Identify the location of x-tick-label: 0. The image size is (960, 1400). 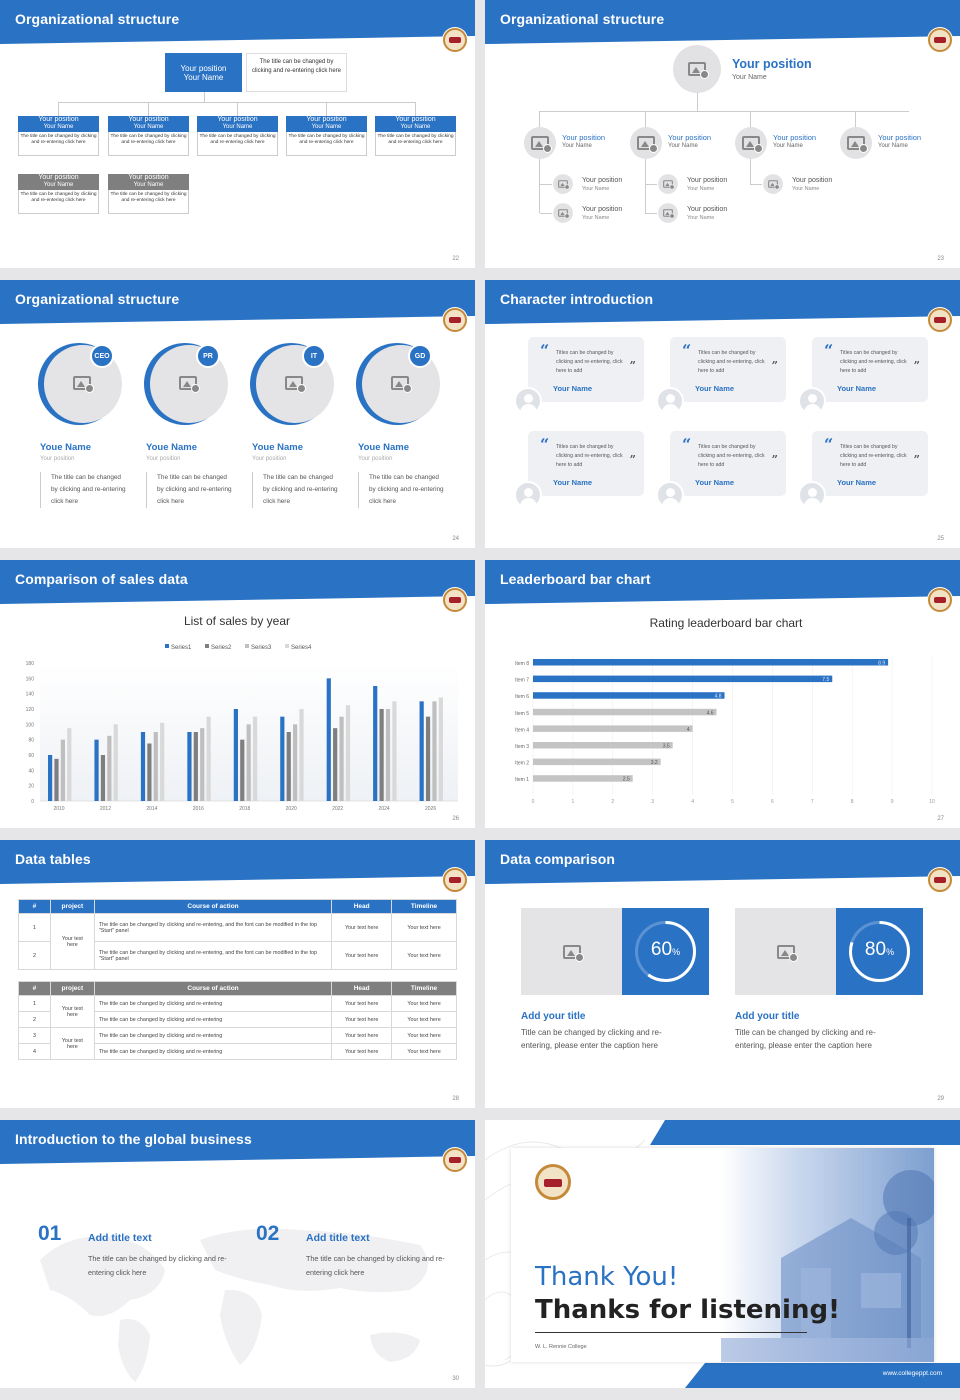
(533, 802).